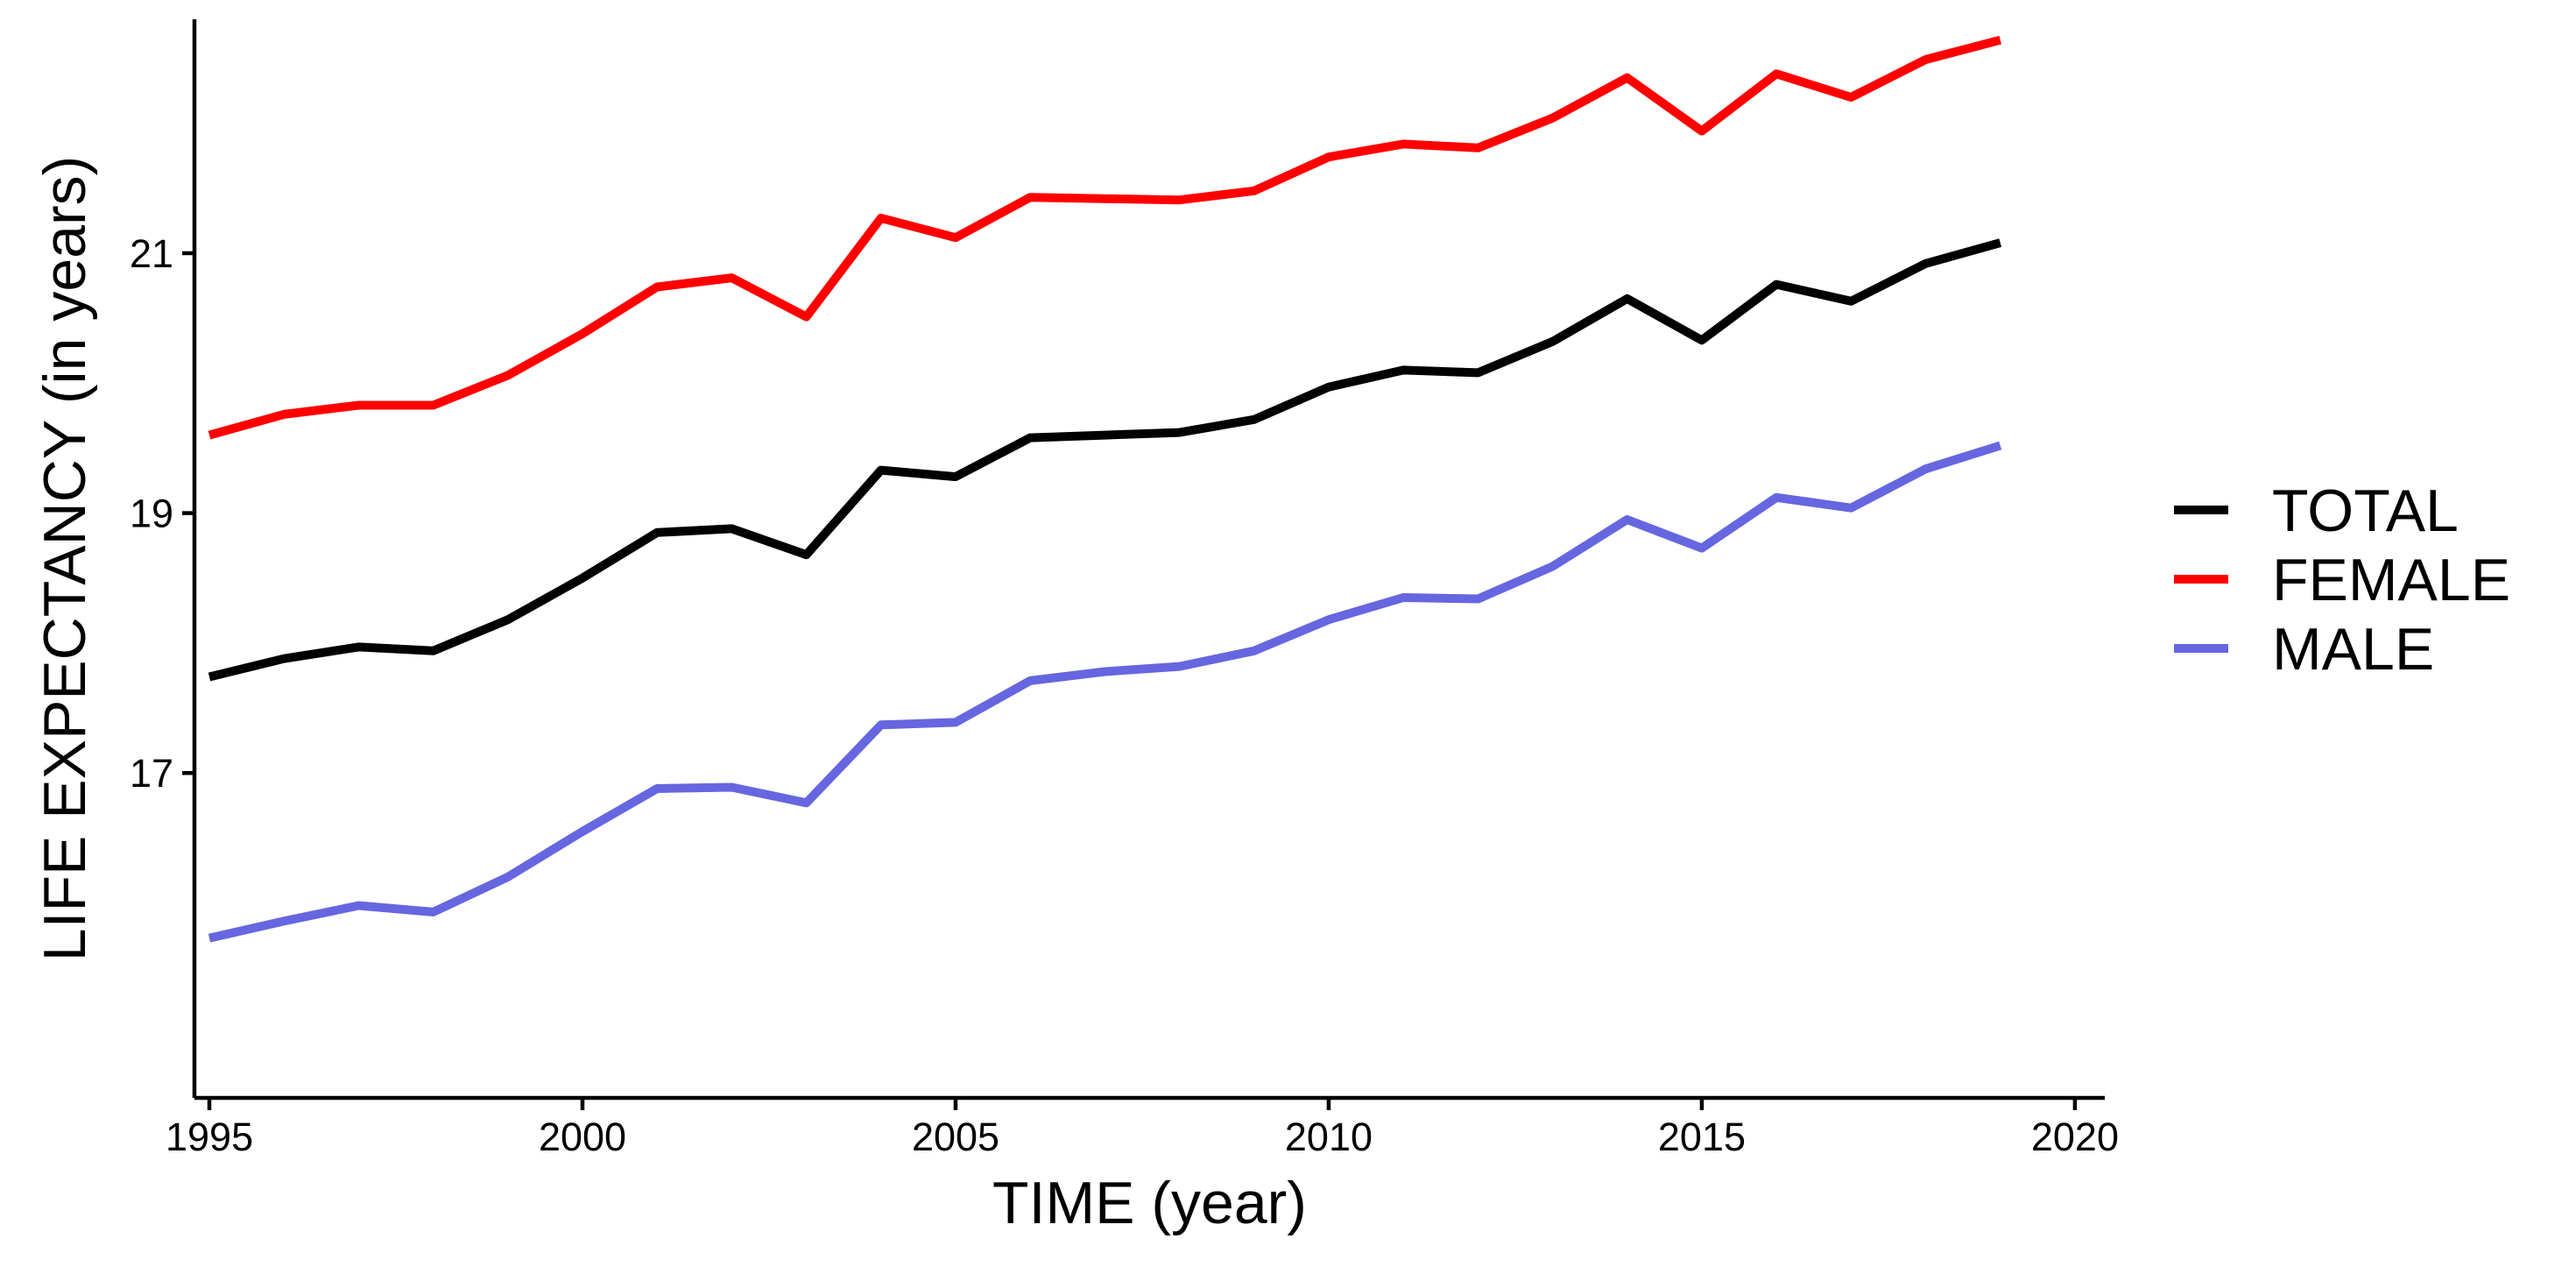  I want to click on y-axis-ticks: 17 19 21, so click(162, 514).